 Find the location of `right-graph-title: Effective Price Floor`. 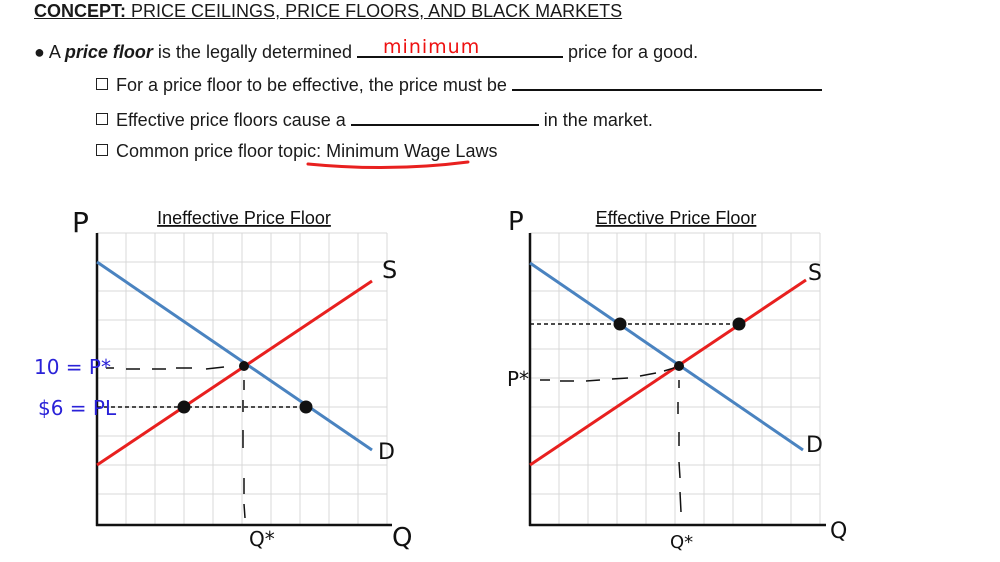

right-graph-title: Effective Price Floor is located at coordinates (676, 218).